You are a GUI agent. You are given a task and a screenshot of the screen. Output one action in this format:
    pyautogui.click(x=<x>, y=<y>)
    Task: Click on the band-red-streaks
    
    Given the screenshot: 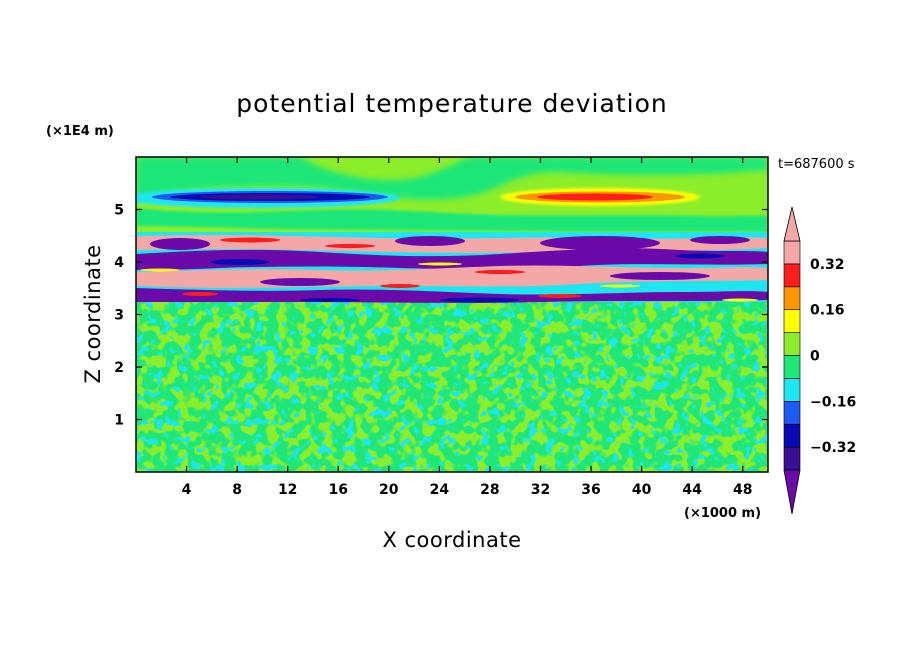 What is the action you would take?
    pyautogui.click(x=382, y=267)
    